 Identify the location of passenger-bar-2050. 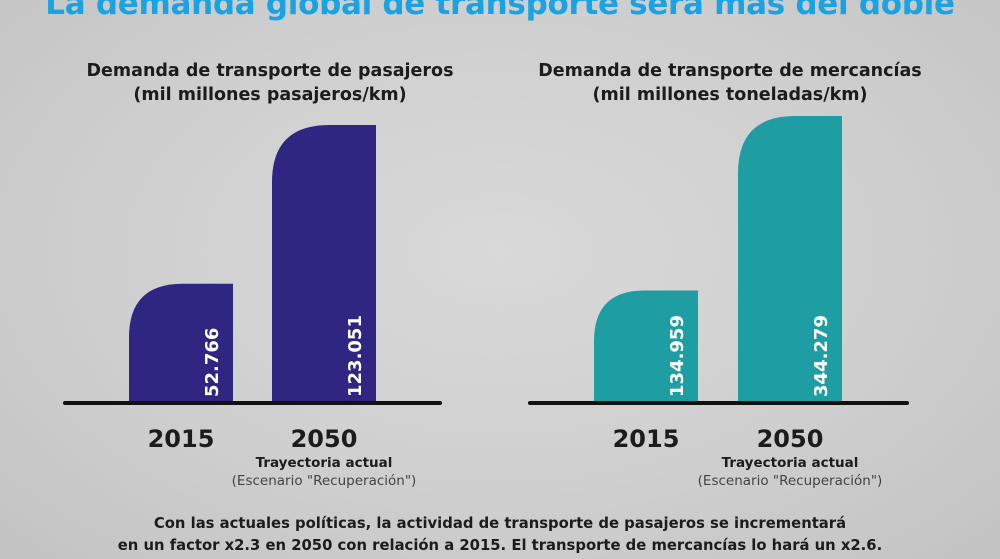
(324, 264).